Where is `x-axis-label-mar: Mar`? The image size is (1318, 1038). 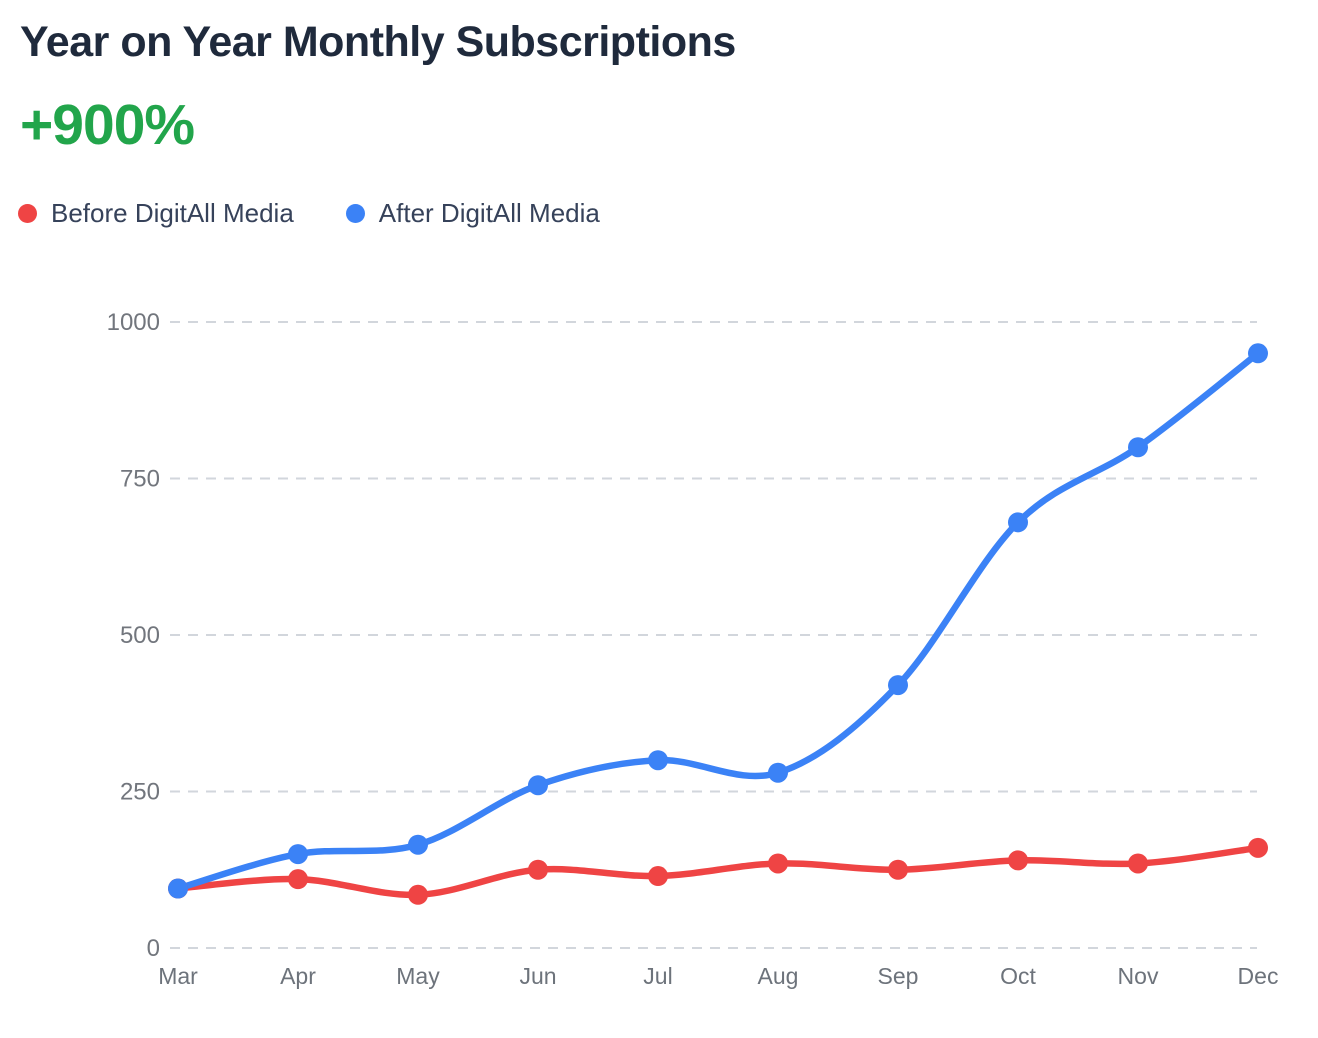
x-axis-label-mar: Mar is located at coordinates (178, 976).